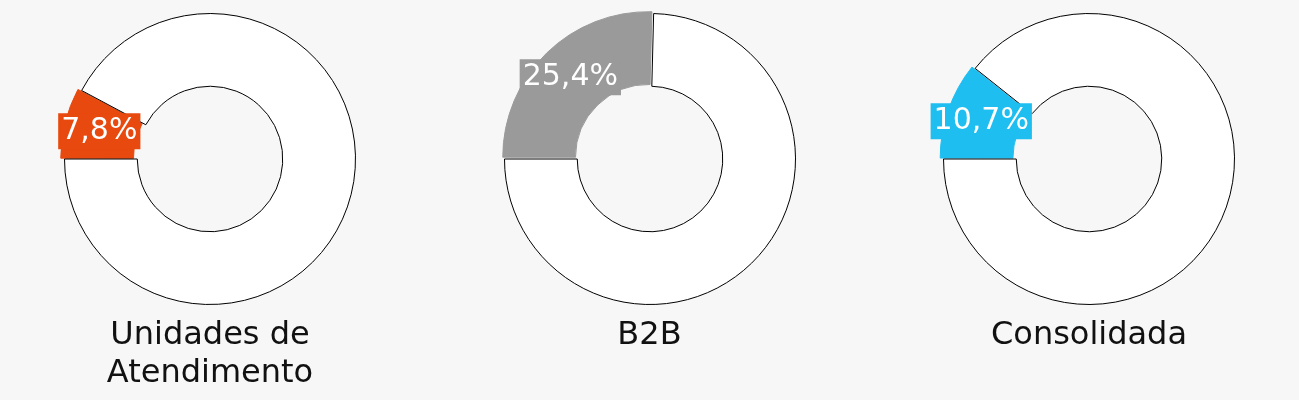  I want to click on text: Unidades de Atendimento, so click(210, 352).